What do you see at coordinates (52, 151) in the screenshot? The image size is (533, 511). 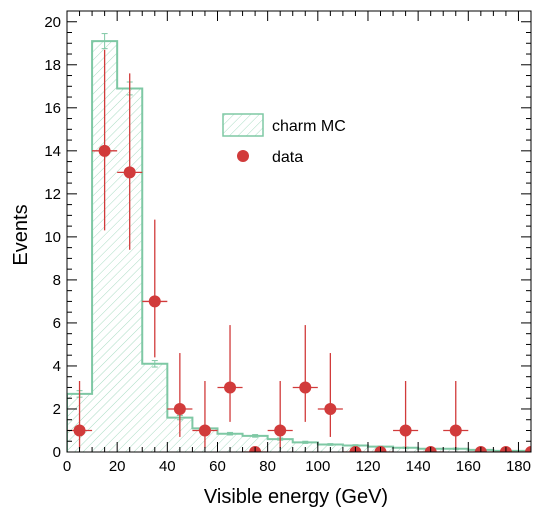 I see `y-tick-label: 14` at bounding box center [52, 151].